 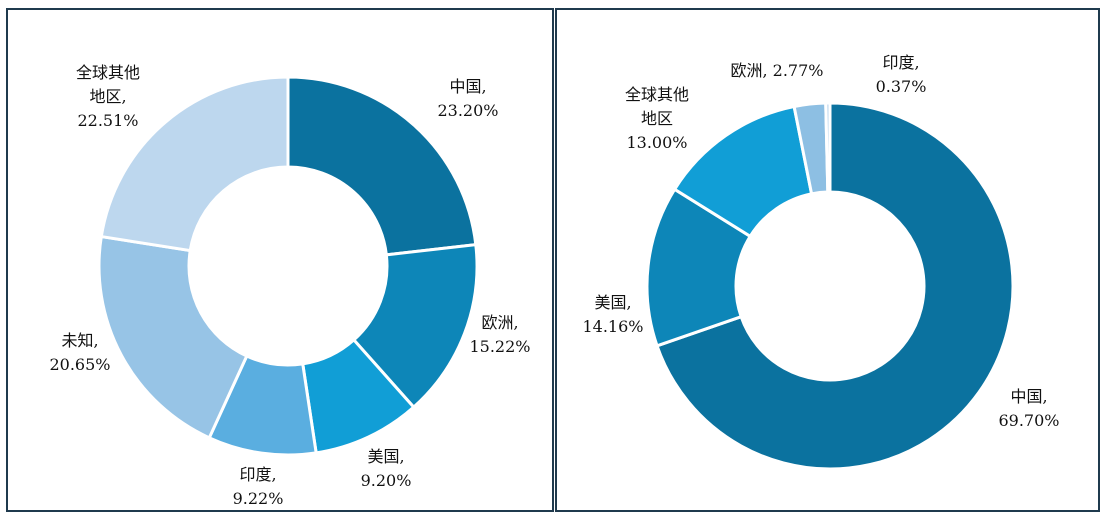 I want to click on slice-label: 印度, 0.37%, so click(x=901, y=74).